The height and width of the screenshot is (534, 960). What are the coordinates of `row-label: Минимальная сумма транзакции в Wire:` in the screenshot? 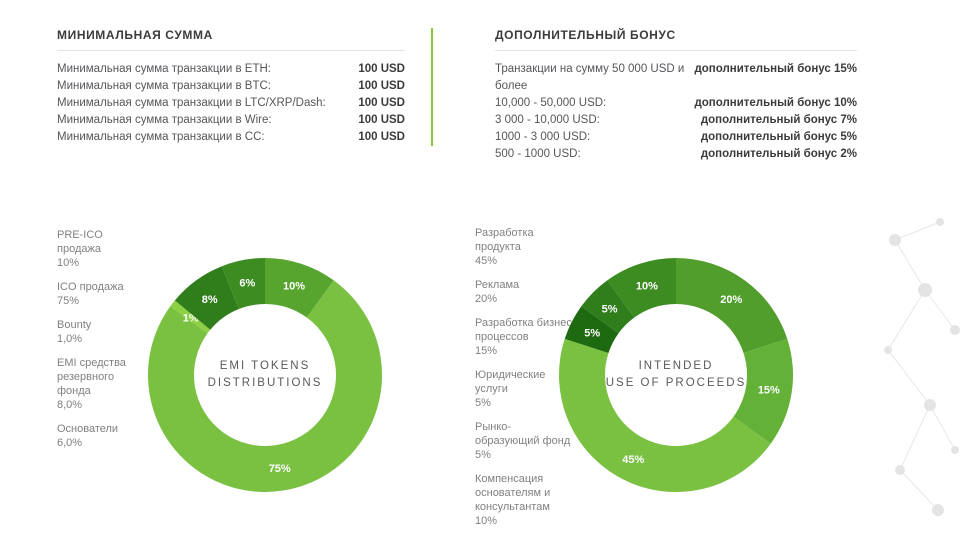 It's located at (164, 120).